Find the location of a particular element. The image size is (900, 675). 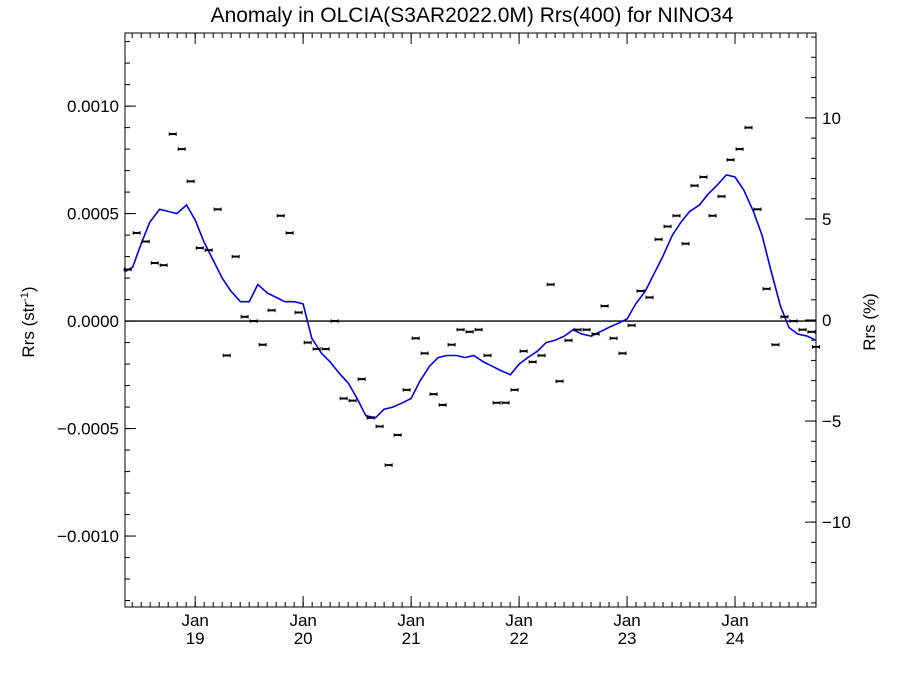

y2-axis-label: Rrs (%) is located at coordinates (869, 322).